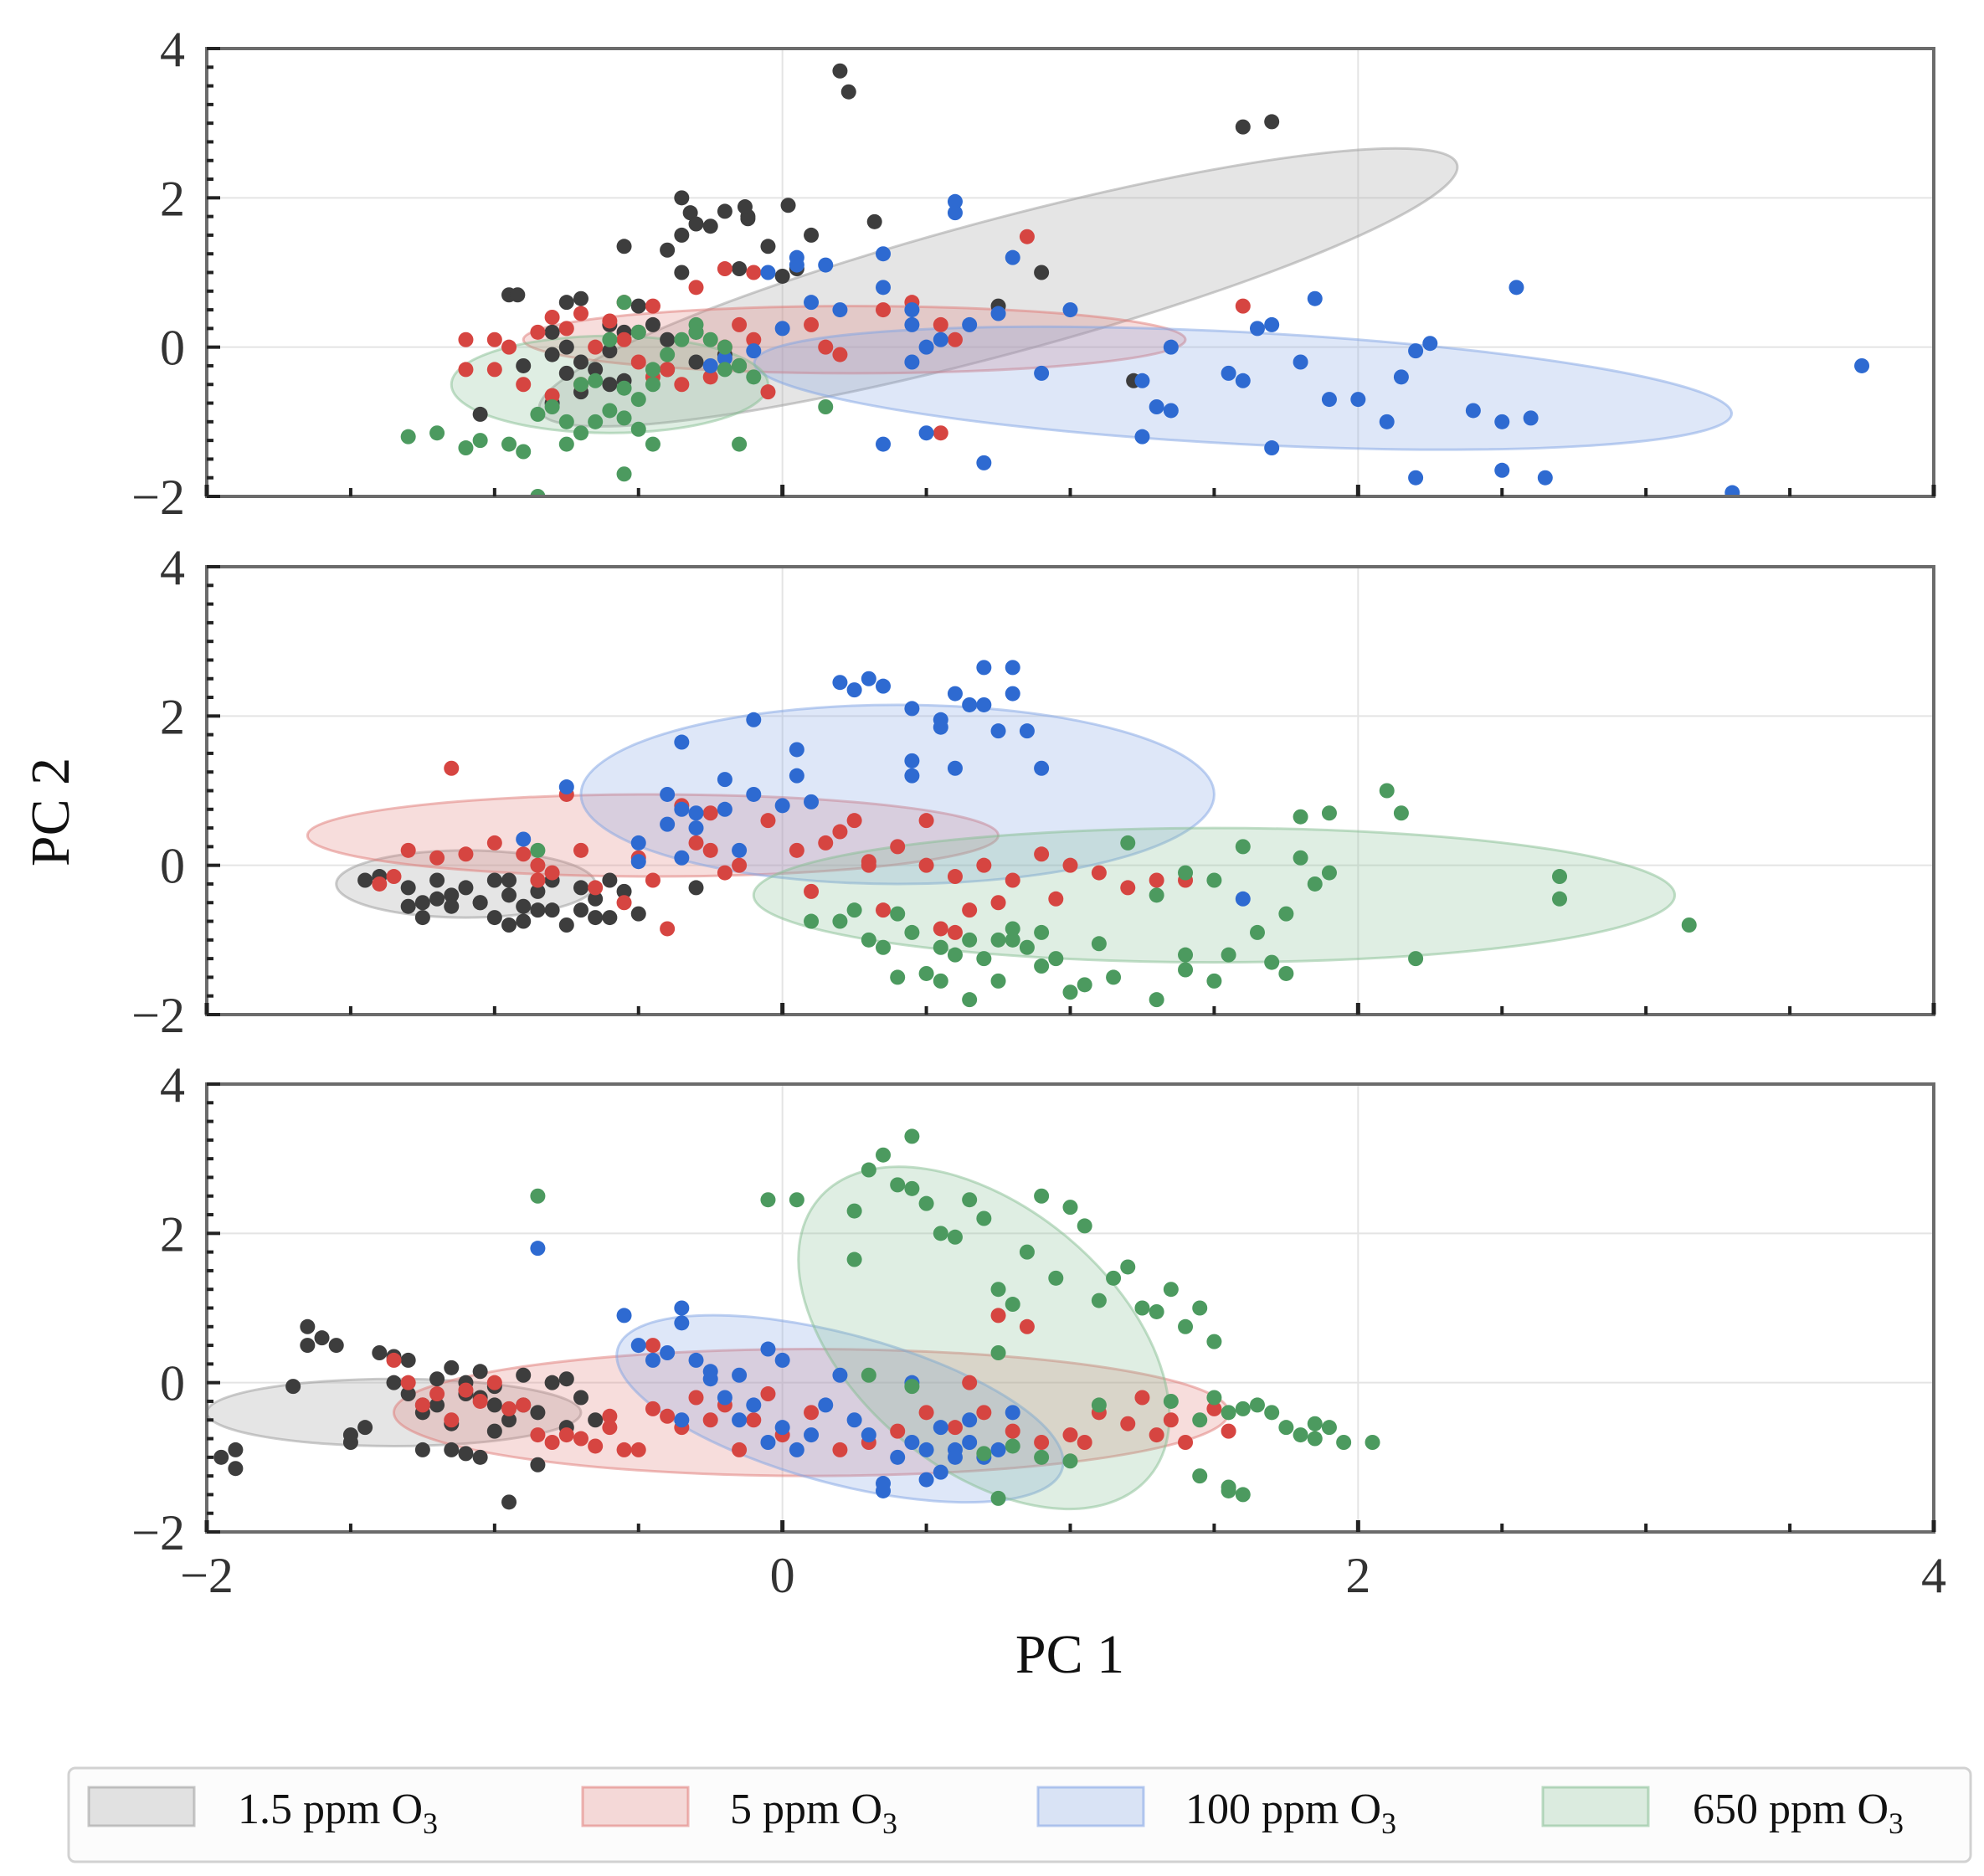 Image resolution: width=1984 pixels, height=1876 pixels. I want to click on legend-entry-650-ppm: 650 ppm O3, so click(1722, 1813).